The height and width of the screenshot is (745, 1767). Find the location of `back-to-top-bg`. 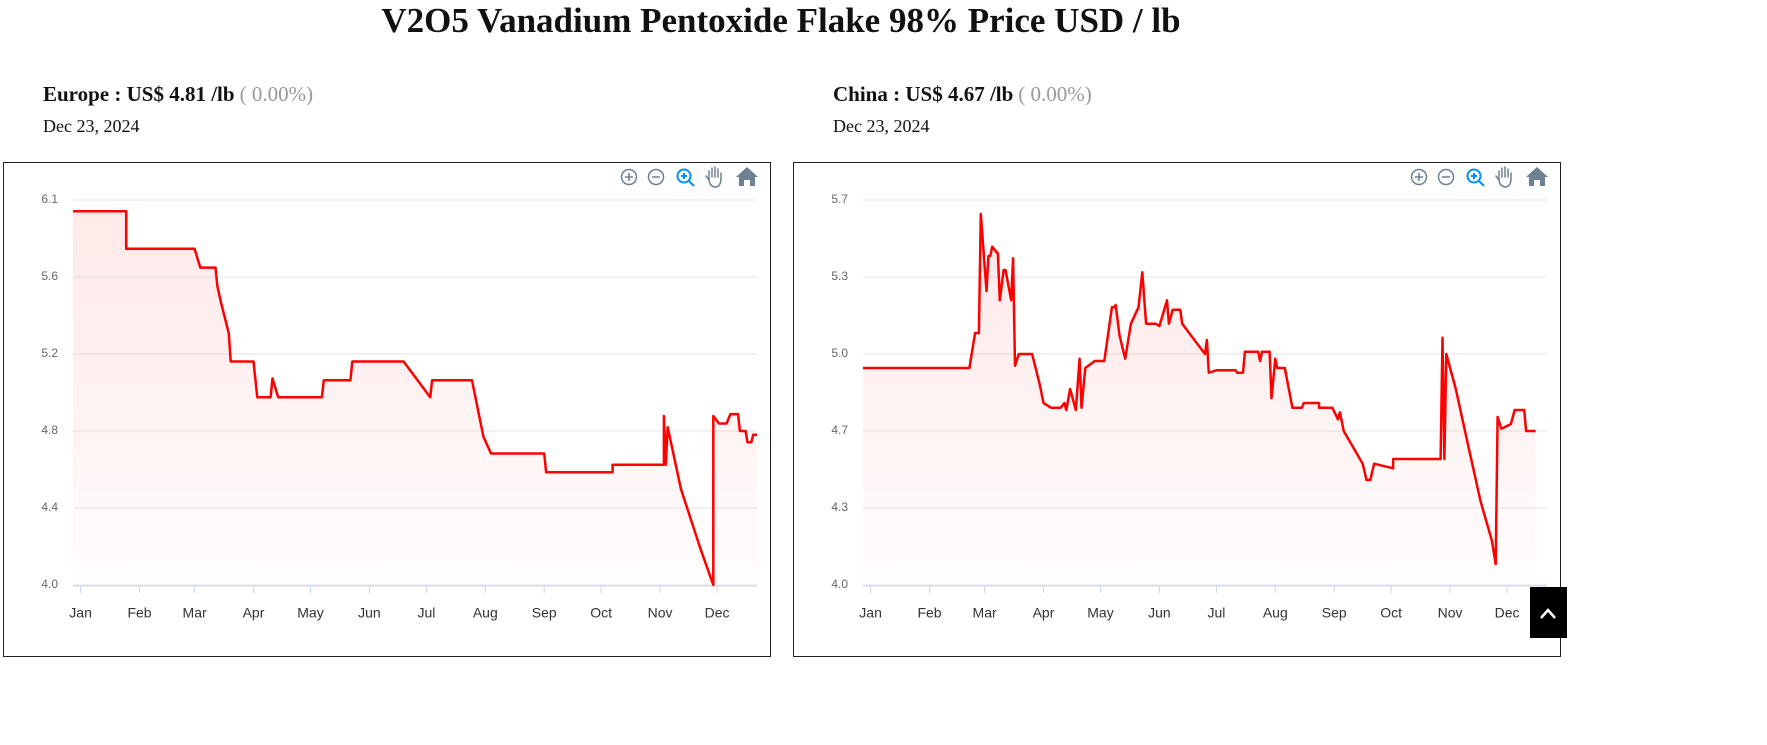

back-to-top-bg is located at coordinates (1548, 612).